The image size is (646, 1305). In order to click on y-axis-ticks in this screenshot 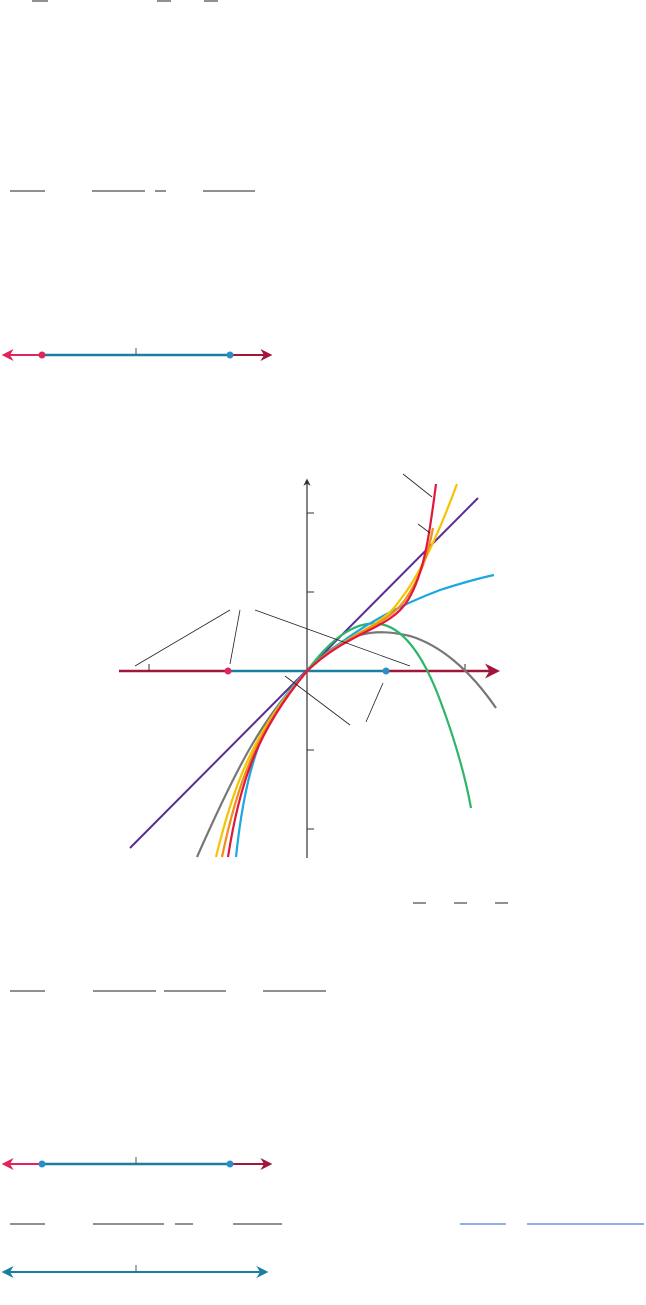, I will do `click(310, 671)`.